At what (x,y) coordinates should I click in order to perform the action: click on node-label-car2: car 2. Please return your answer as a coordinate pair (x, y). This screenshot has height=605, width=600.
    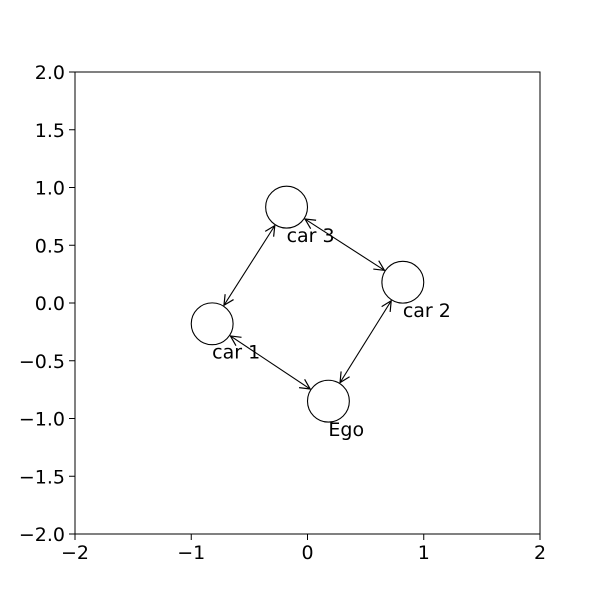
    Looking at the image, I should click on (427, 311).